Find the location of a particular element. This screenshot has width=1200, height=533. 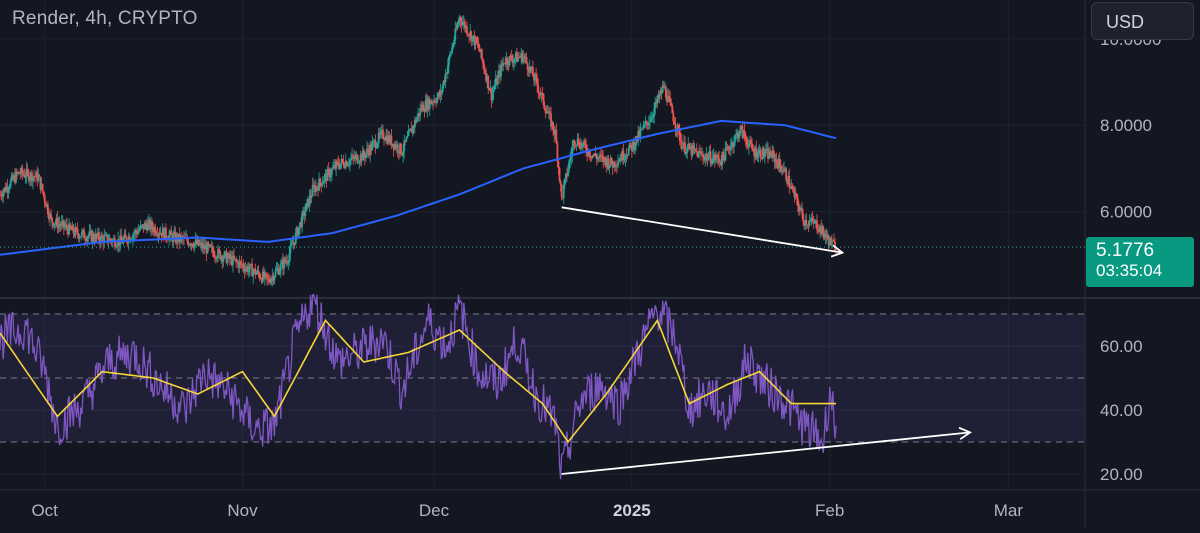

price-divergence-trendline is located at coordinates (703, 232).